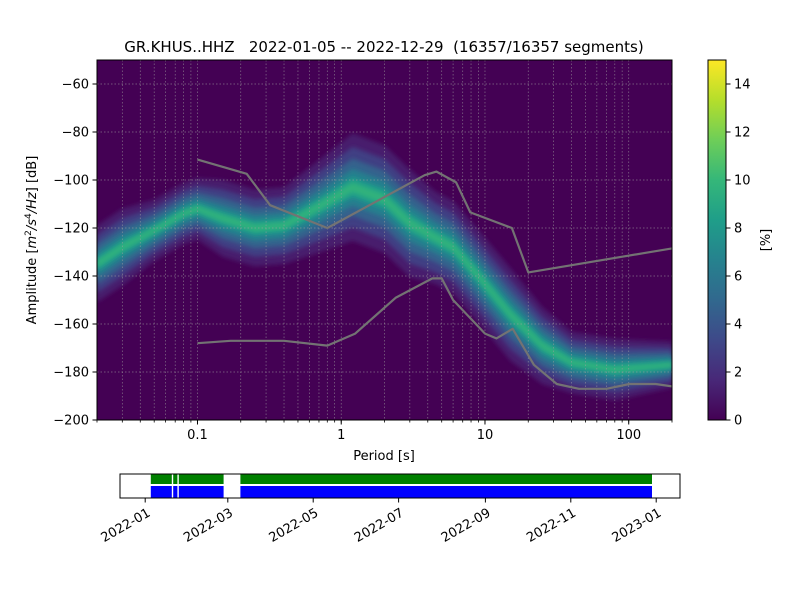 The width and height of the screenshot is (800, 604). What do you see at coordinates (717, 240) in the screenshot?
I see `colorbar-gradient` at bounding box center [717, 240].